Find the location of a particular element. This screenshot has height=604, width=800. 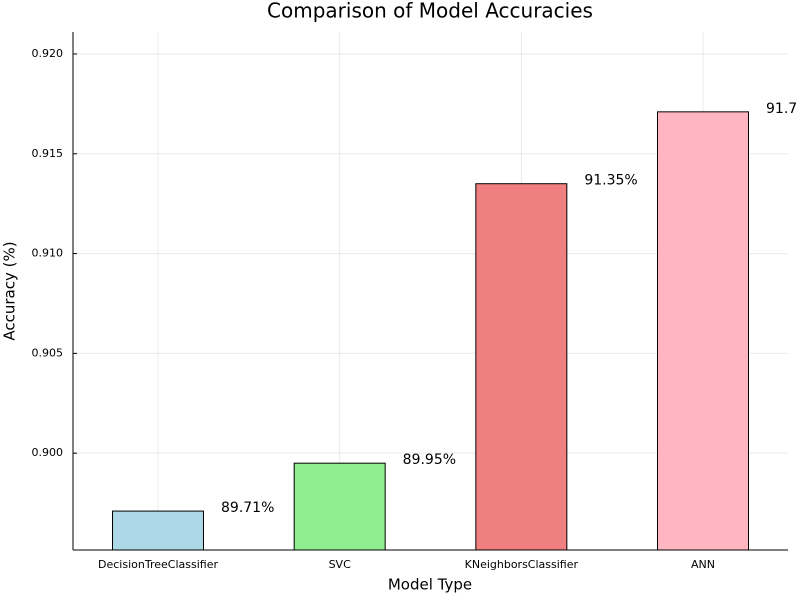

y-tick-label: 0.900 is located at coordinates (48, 452).